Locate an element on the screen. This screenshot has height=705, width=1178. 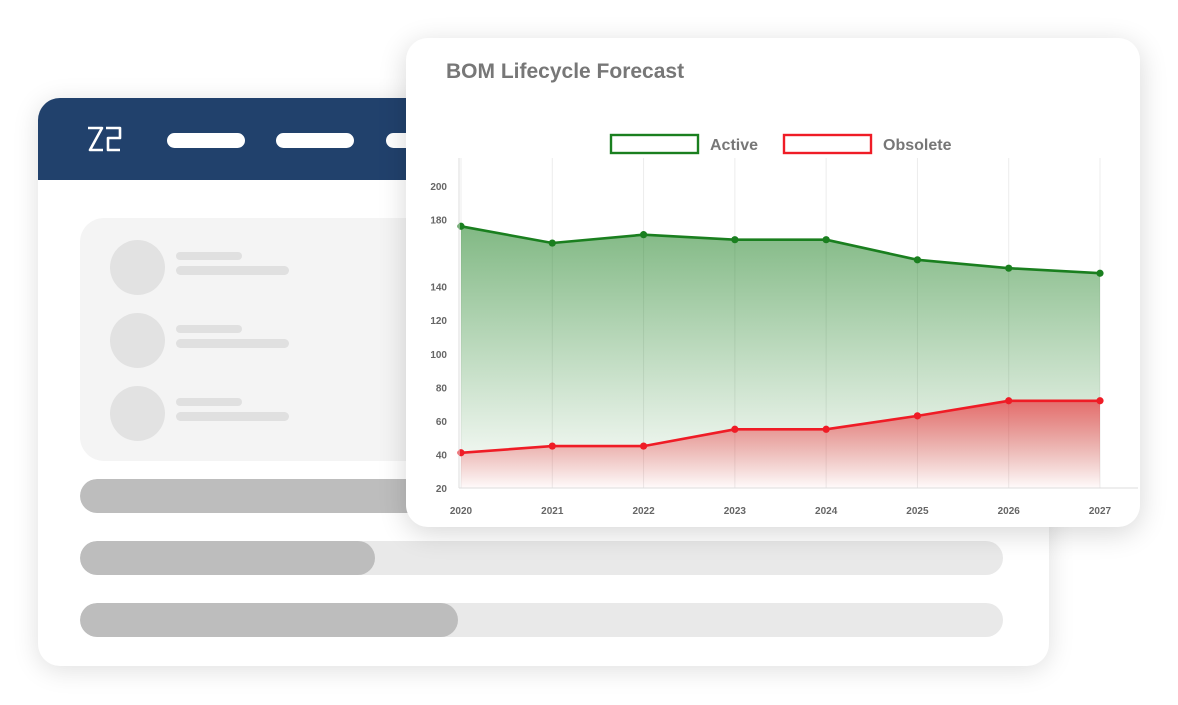
x-tick-label: 2023 is located at coordinates (735, 511).